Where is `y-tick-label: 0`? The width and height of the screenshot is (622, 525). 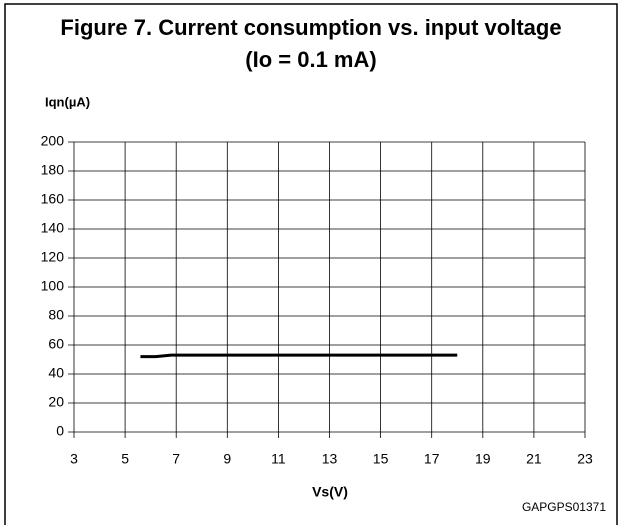 y-tick-label: 0 is located at coordinates (60, 431).